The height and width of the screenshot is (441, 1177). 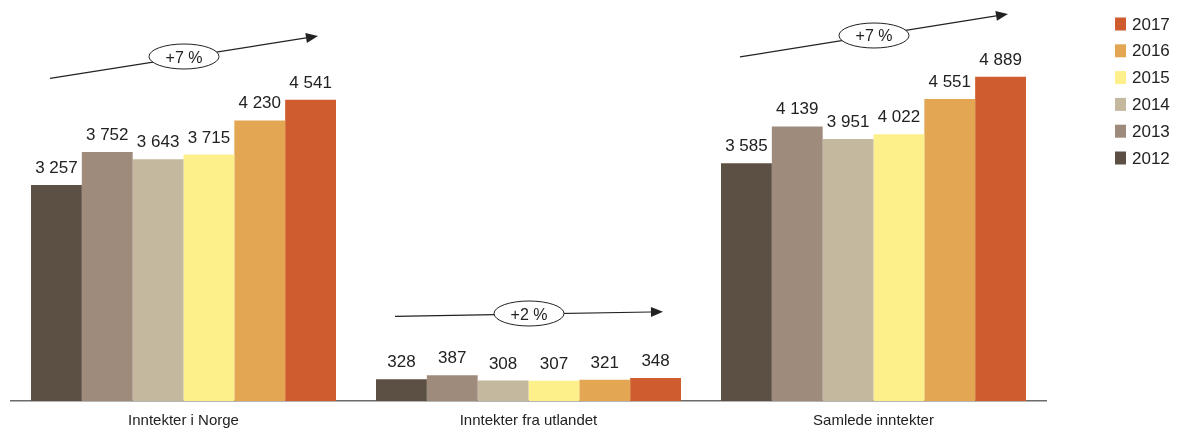 I want to click on data-label: 328, so click(x=401, y=362).